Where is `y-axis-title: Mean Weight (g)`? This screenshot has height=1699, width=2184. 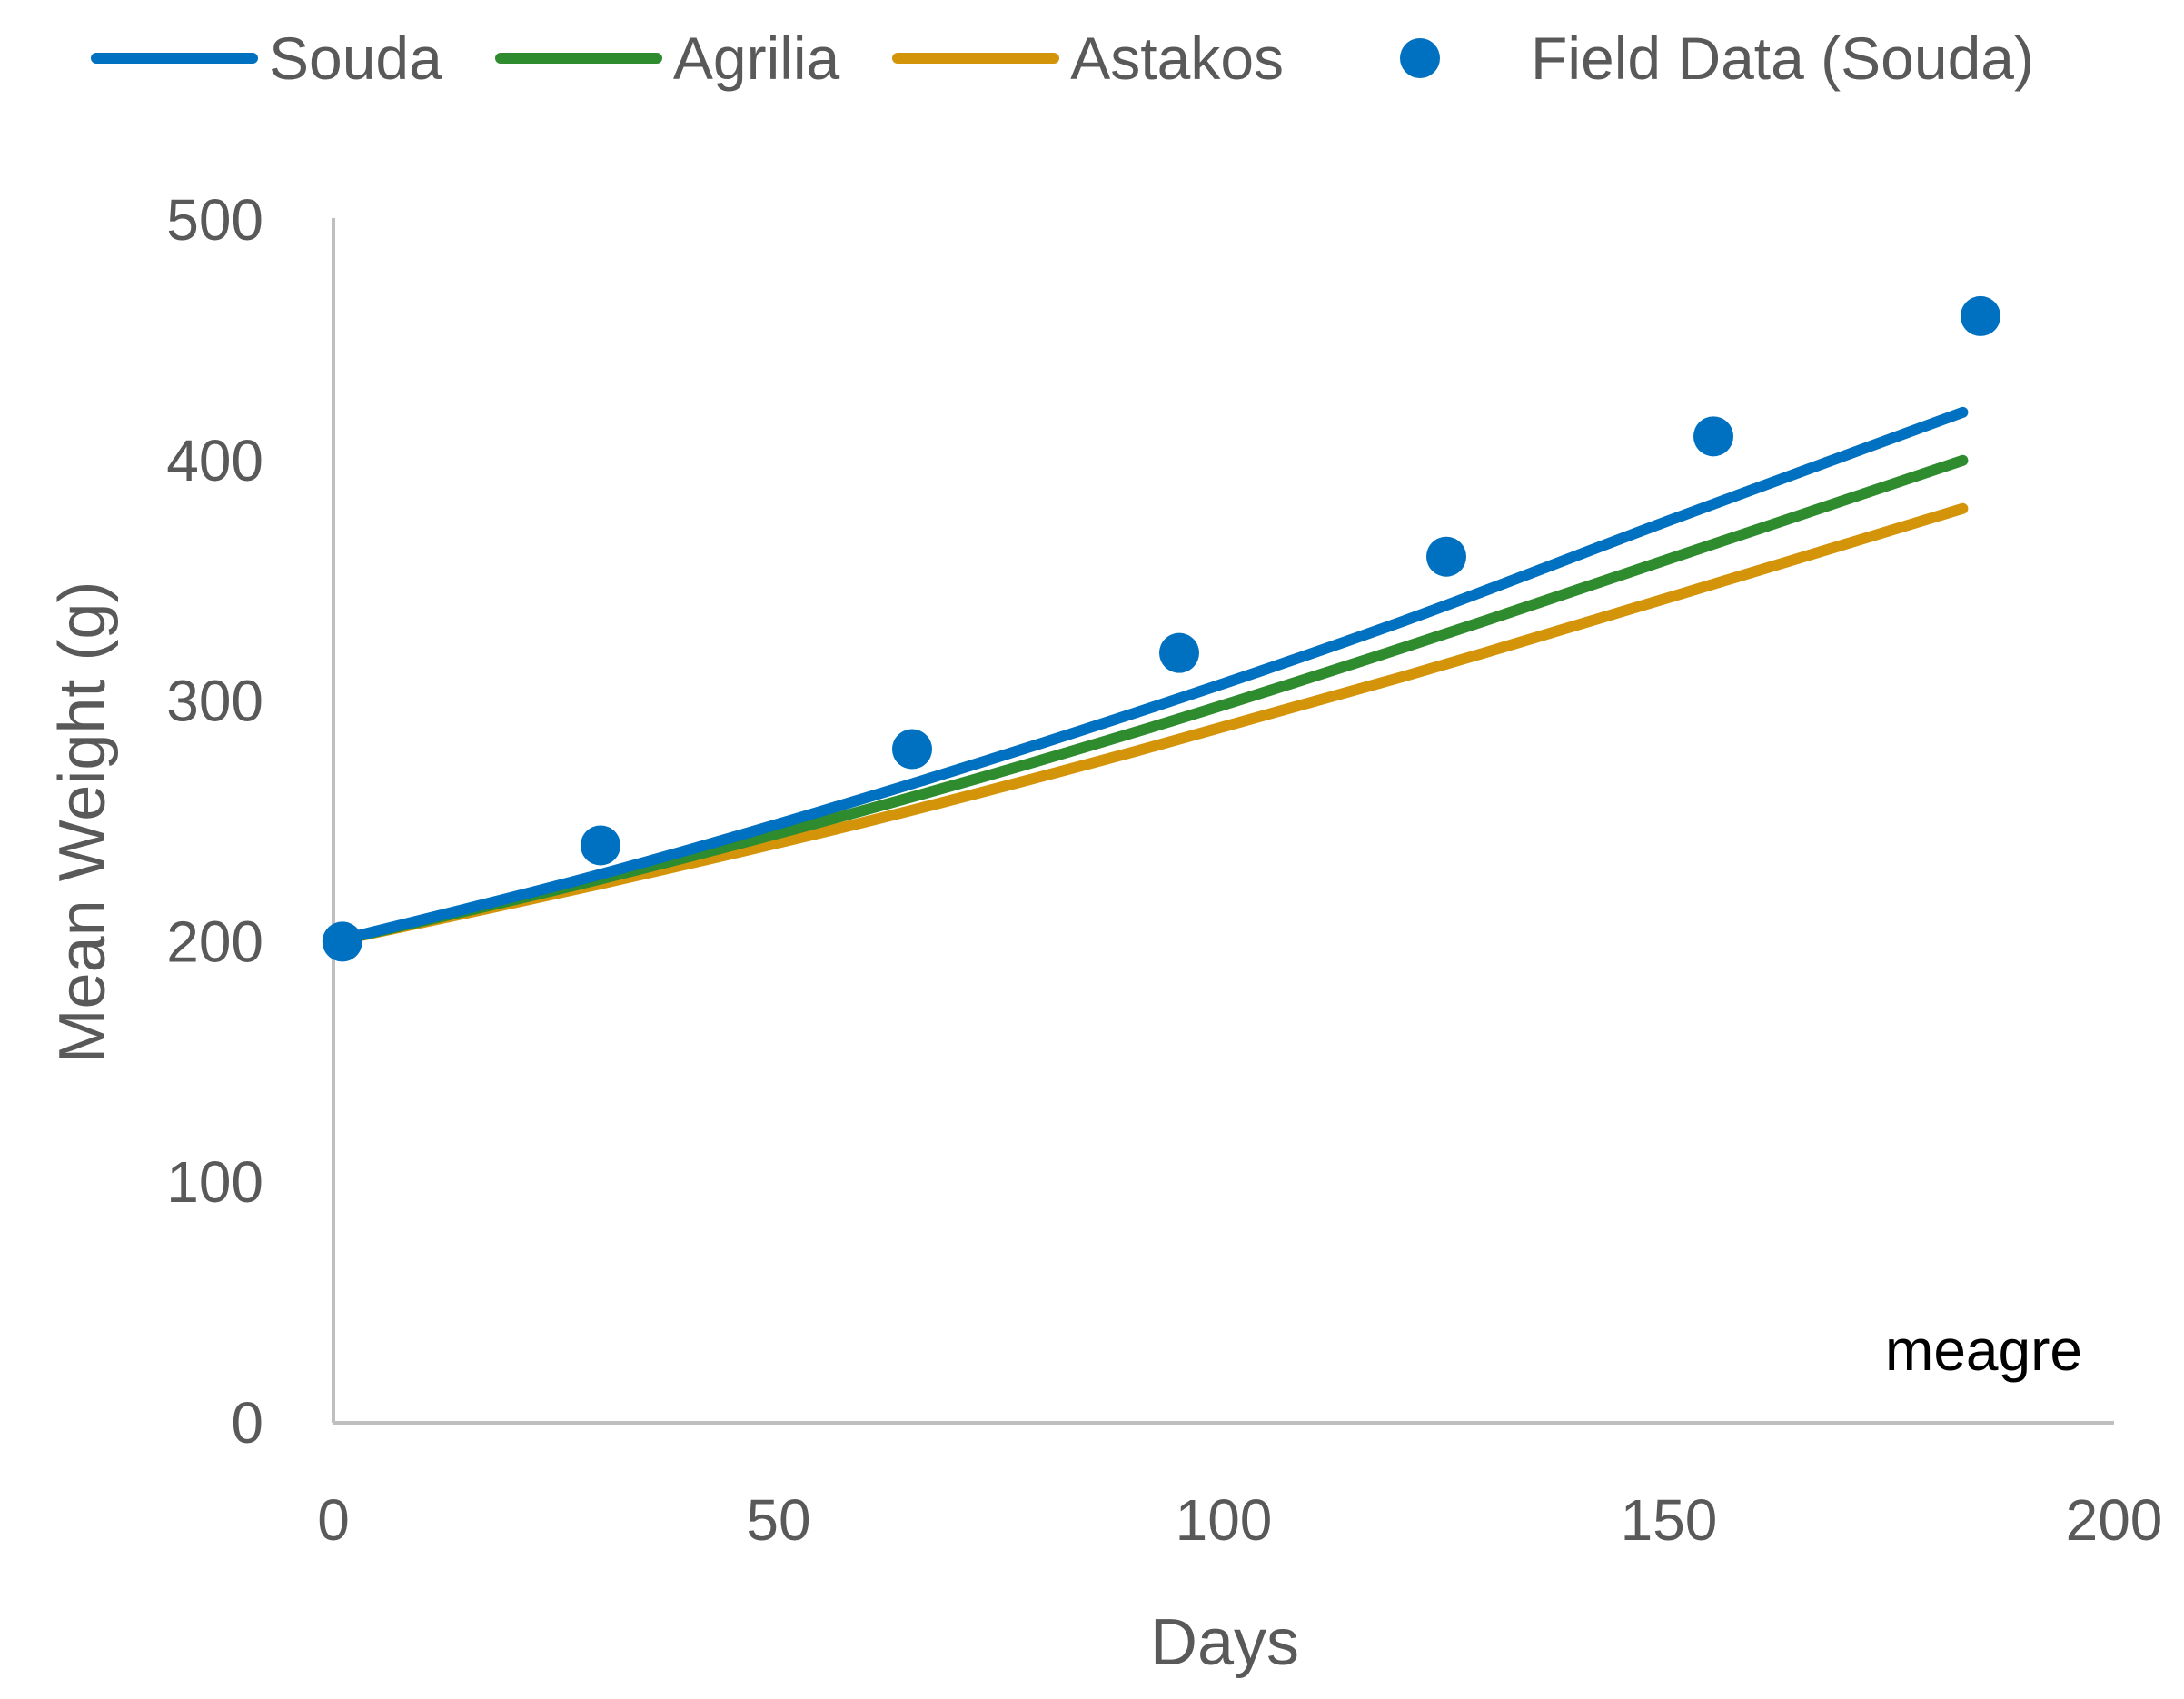
y-axis-title: Mean Weight (g) is located at coordinates (82, 822).